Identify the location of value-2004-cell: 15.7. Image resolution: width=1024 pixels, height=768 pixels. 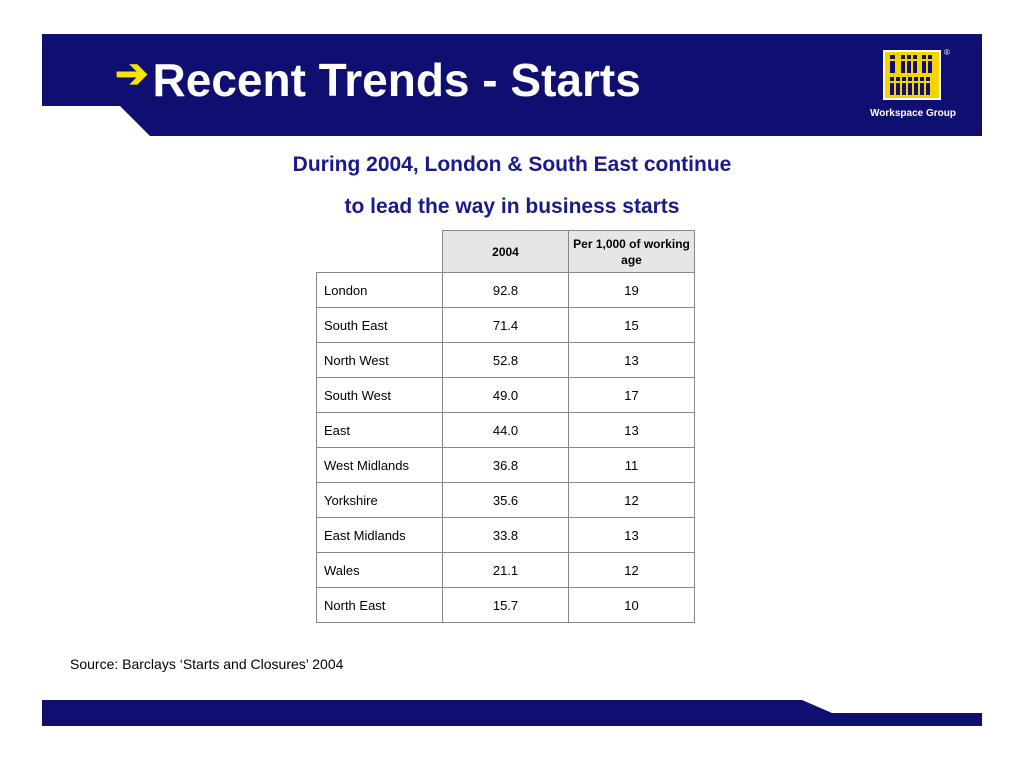
(505, 605).